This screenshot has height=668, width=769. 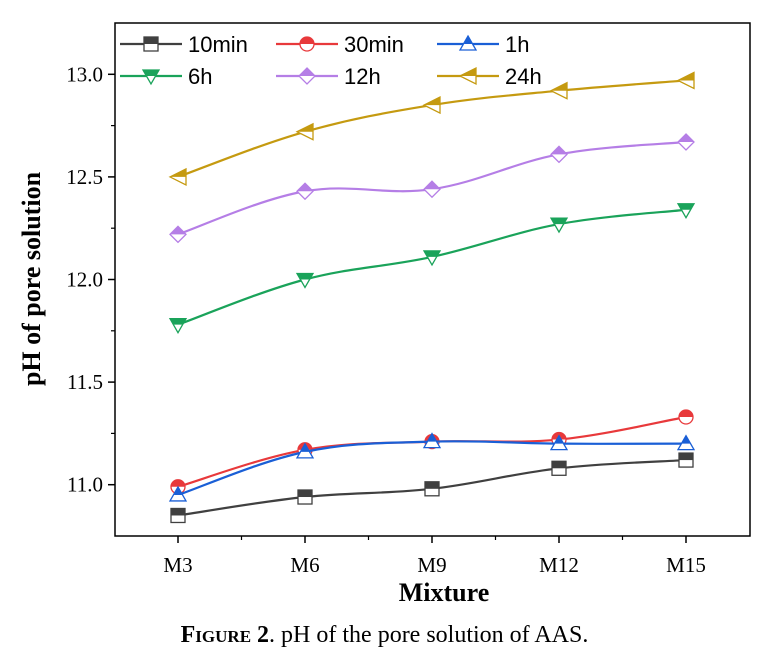 What do you see at coordinates (429, 635) in the screenshot?
I see `caption-text: . pH of the pore solution of AAS.` at bounding box center [429, 635].